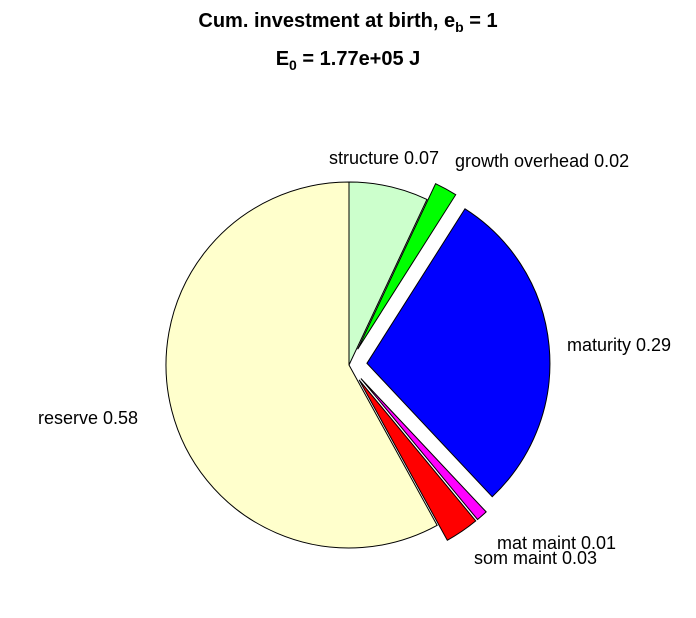 This screenshot has width=696, height=618. I want to click on slice-label: maturity 0.29, so click(619, 345).